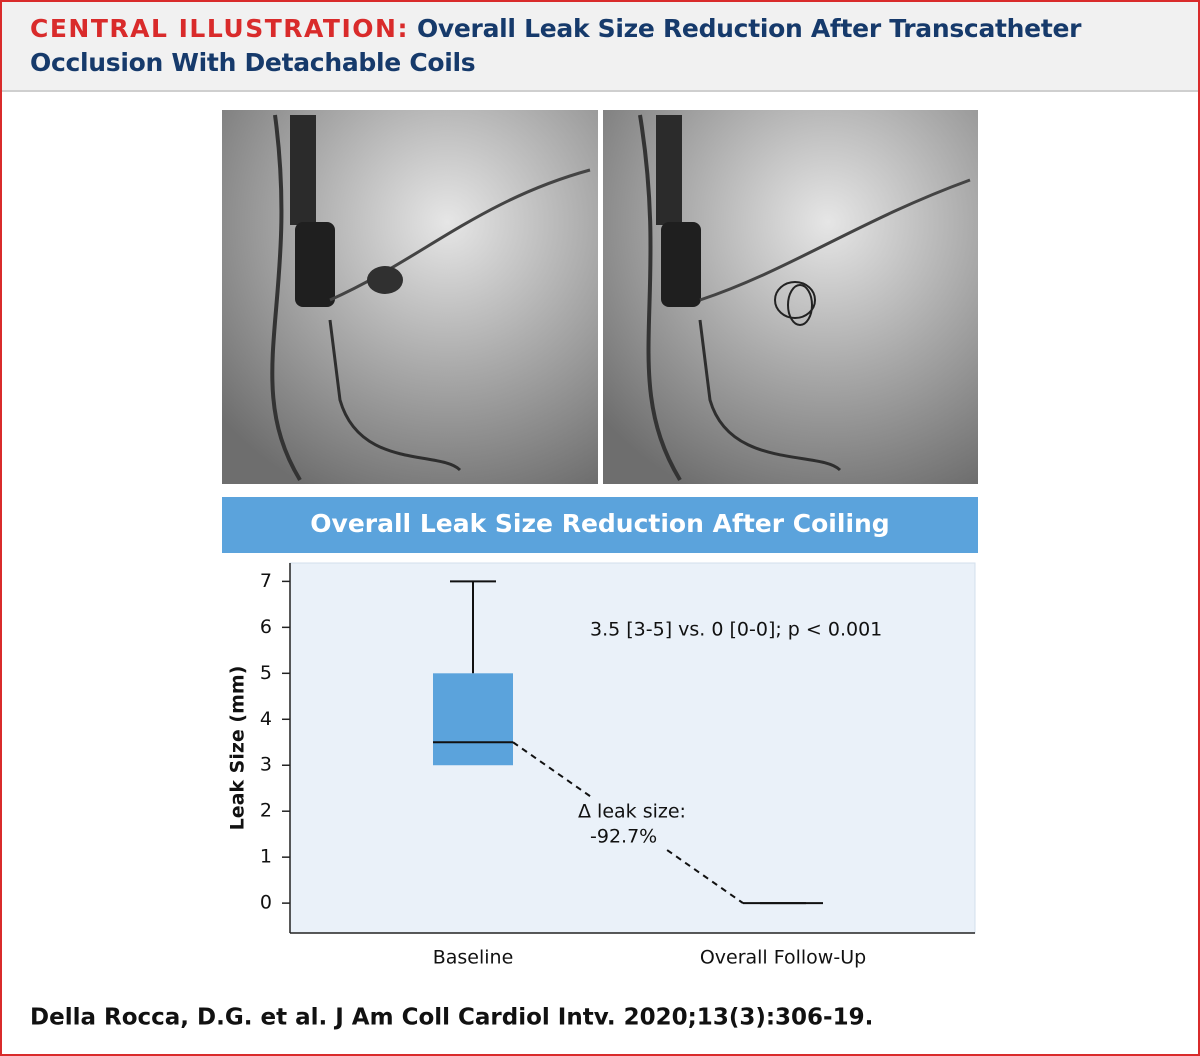 The width and height of the screenshot is (1200, 1056). Describe the element at coordinates (266, 719) in the screenshot. I see `y-tick-label: 4` at that location.